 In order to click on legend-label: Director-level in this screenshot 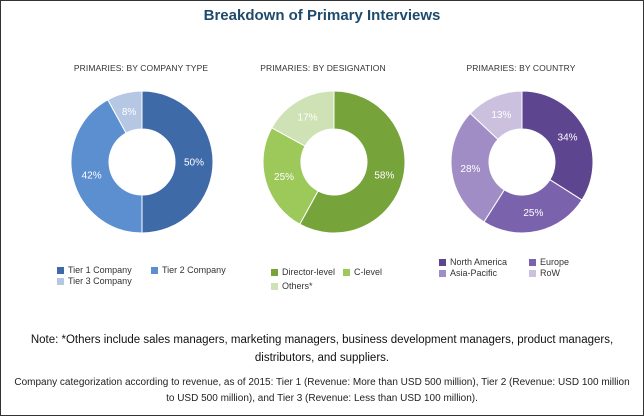, I will do `click(309, 272)`.